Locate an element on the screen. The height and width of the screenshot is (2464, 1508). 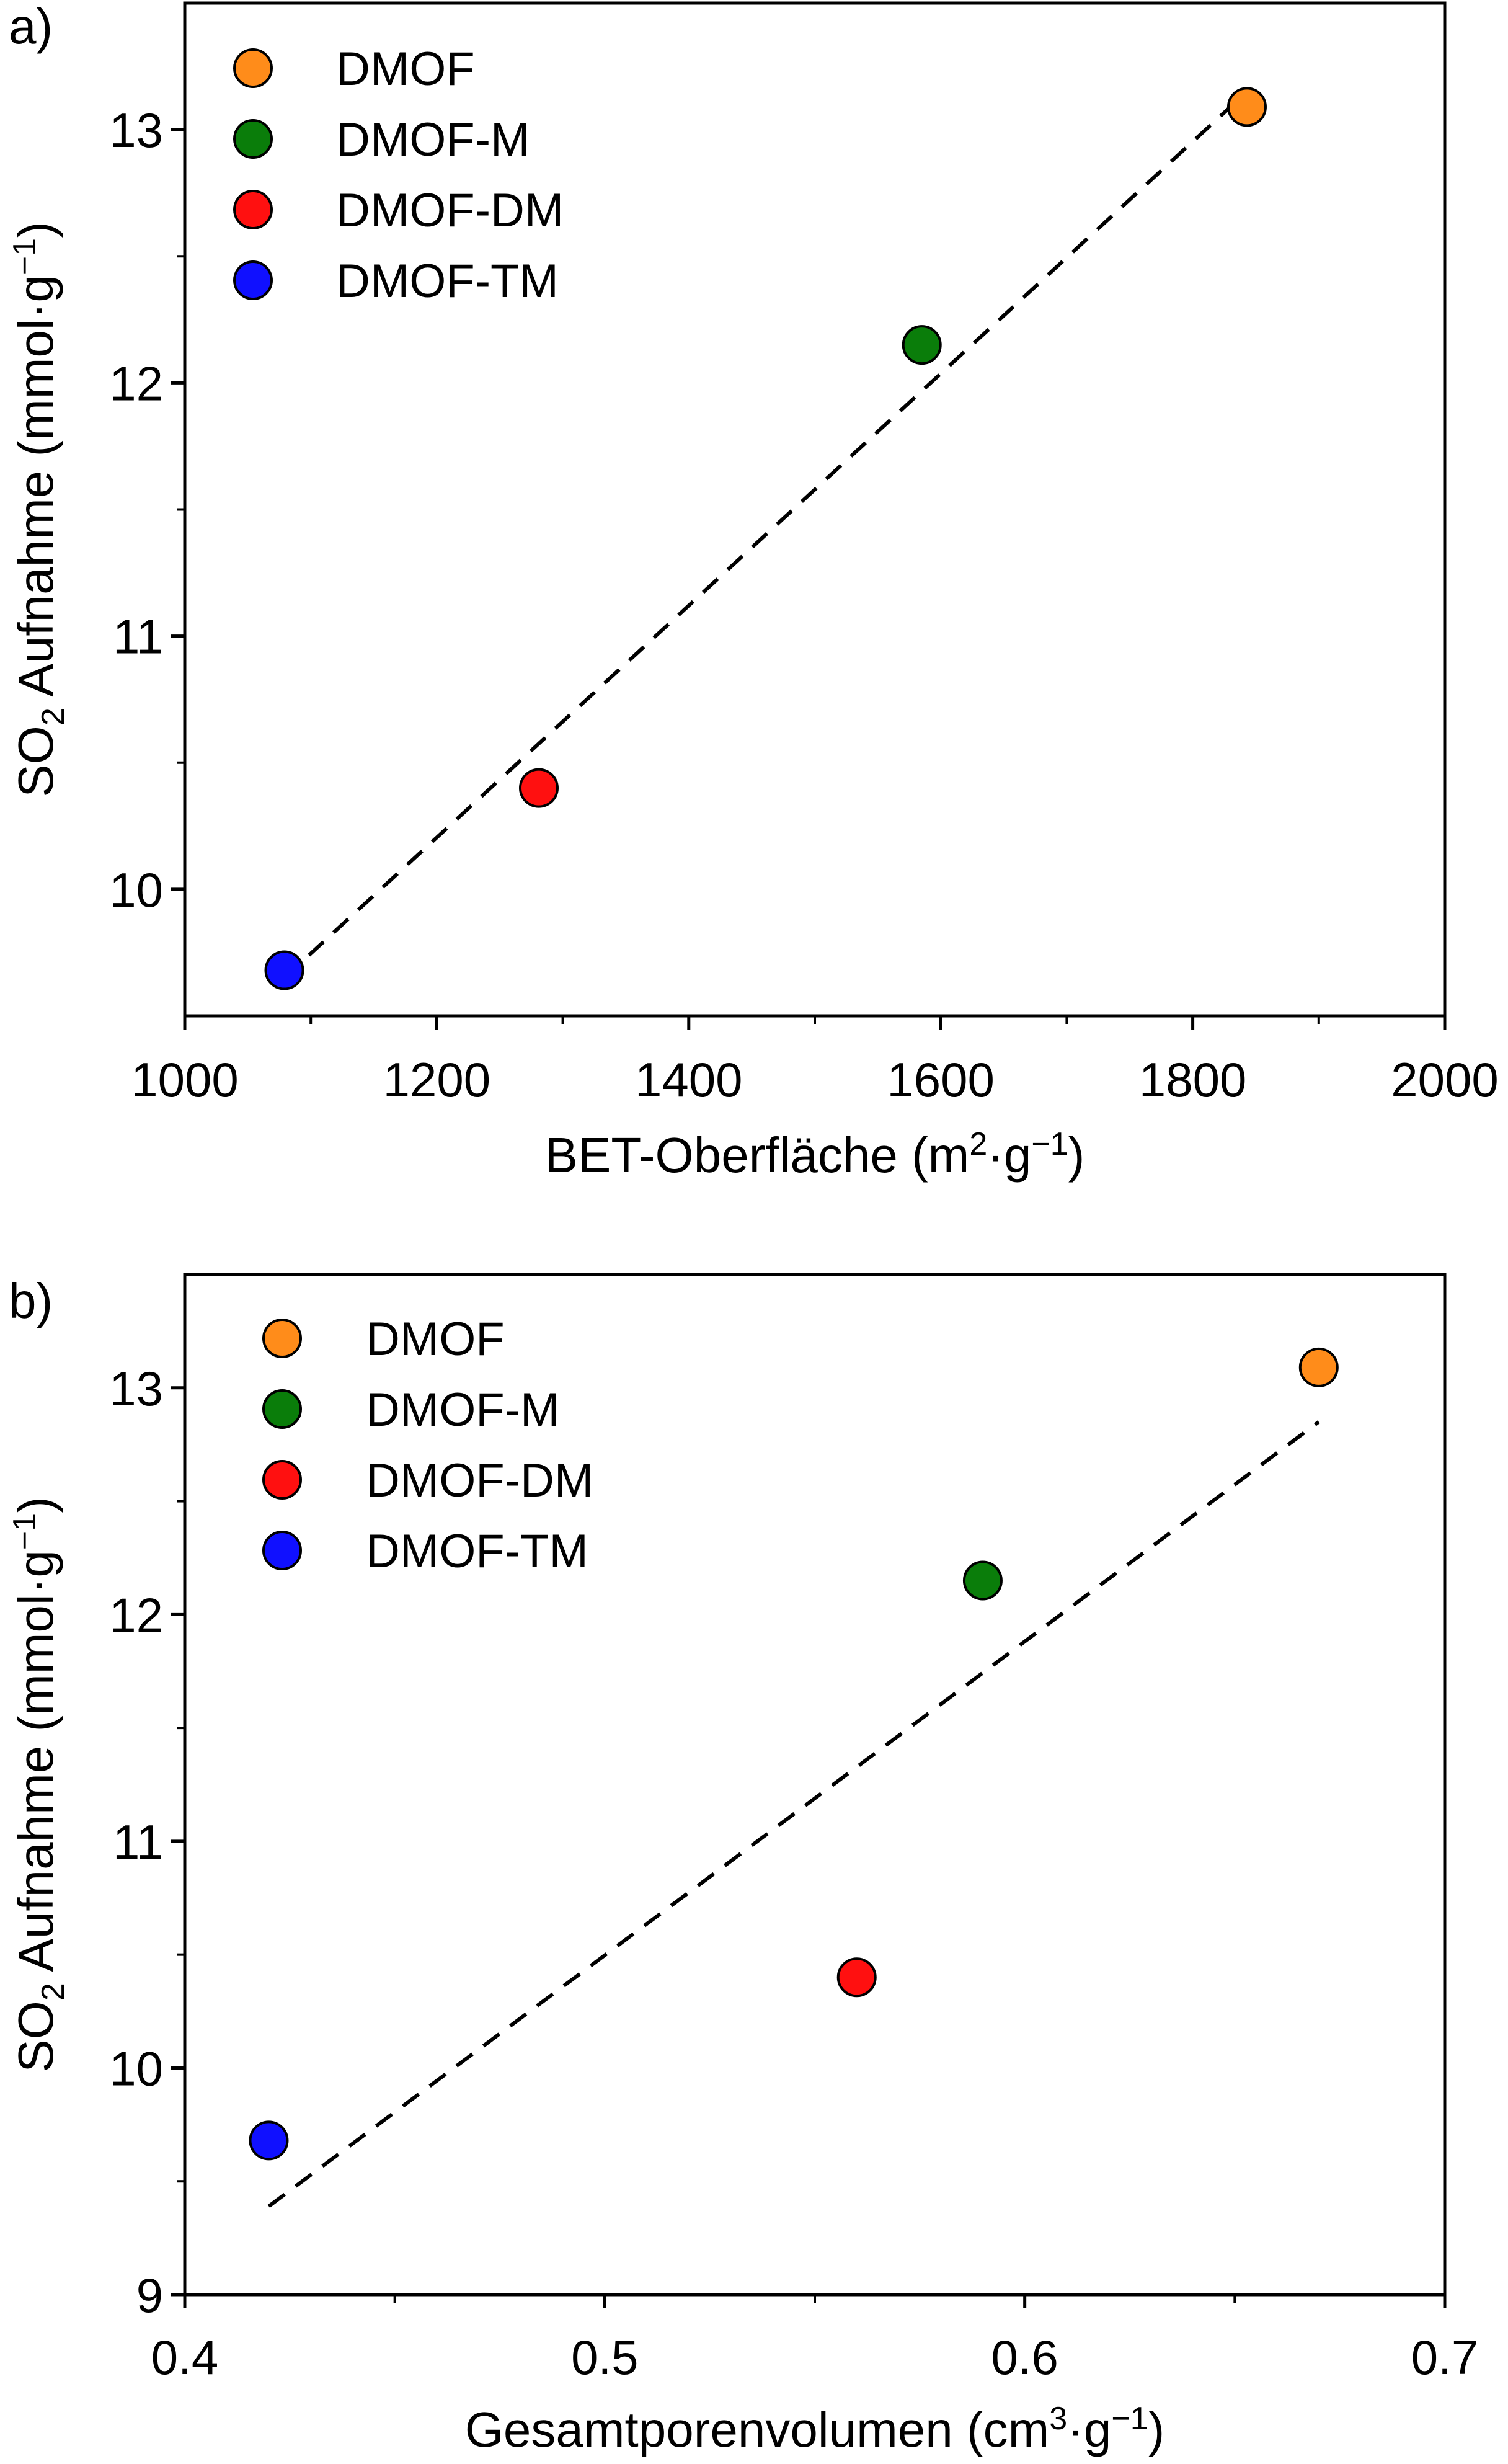
x-axis-label: BET-Oberfläche (m2·g−1) is located at coordinates (815, 1154).